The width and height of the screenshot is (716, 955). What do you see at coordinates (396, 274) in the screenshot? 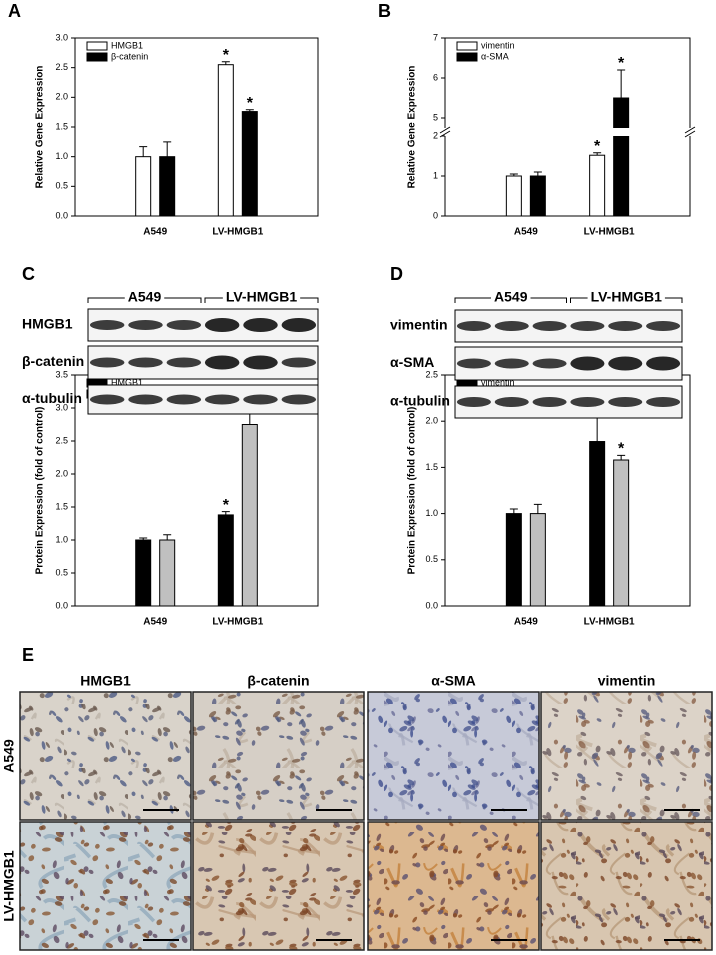
I see `panel-label: D` at bounding box center [396, 274].